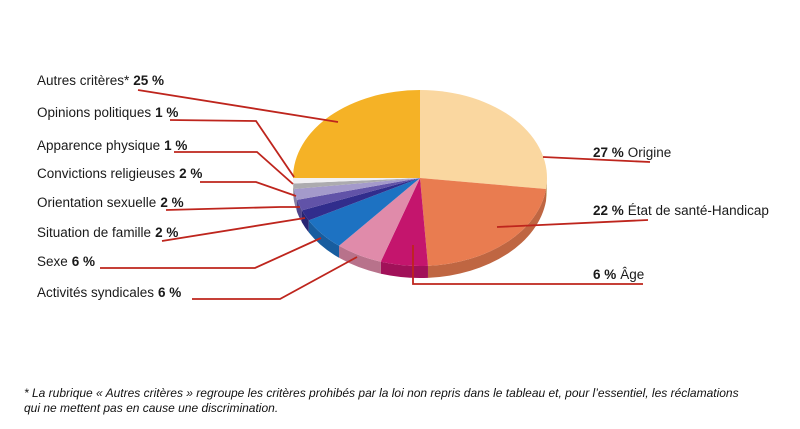 This screenshot has height=429, width=800. I want to click on slice-label-text: Situation de famille, so click(94, 232).